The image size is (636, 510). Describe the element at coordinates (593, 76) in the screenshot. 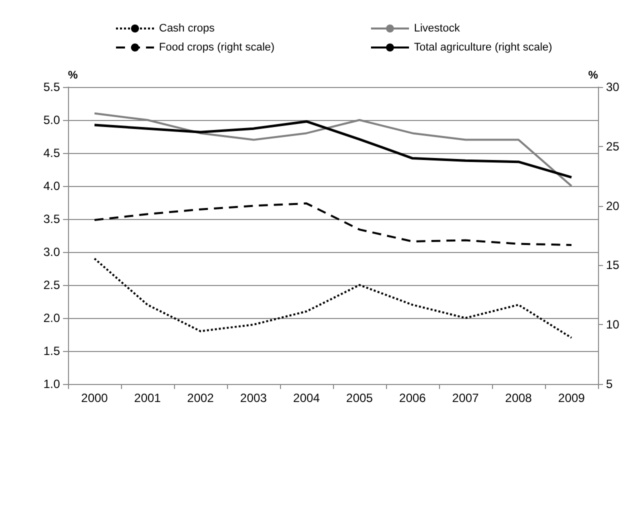

I see `y2-axis-title: %` at that location.